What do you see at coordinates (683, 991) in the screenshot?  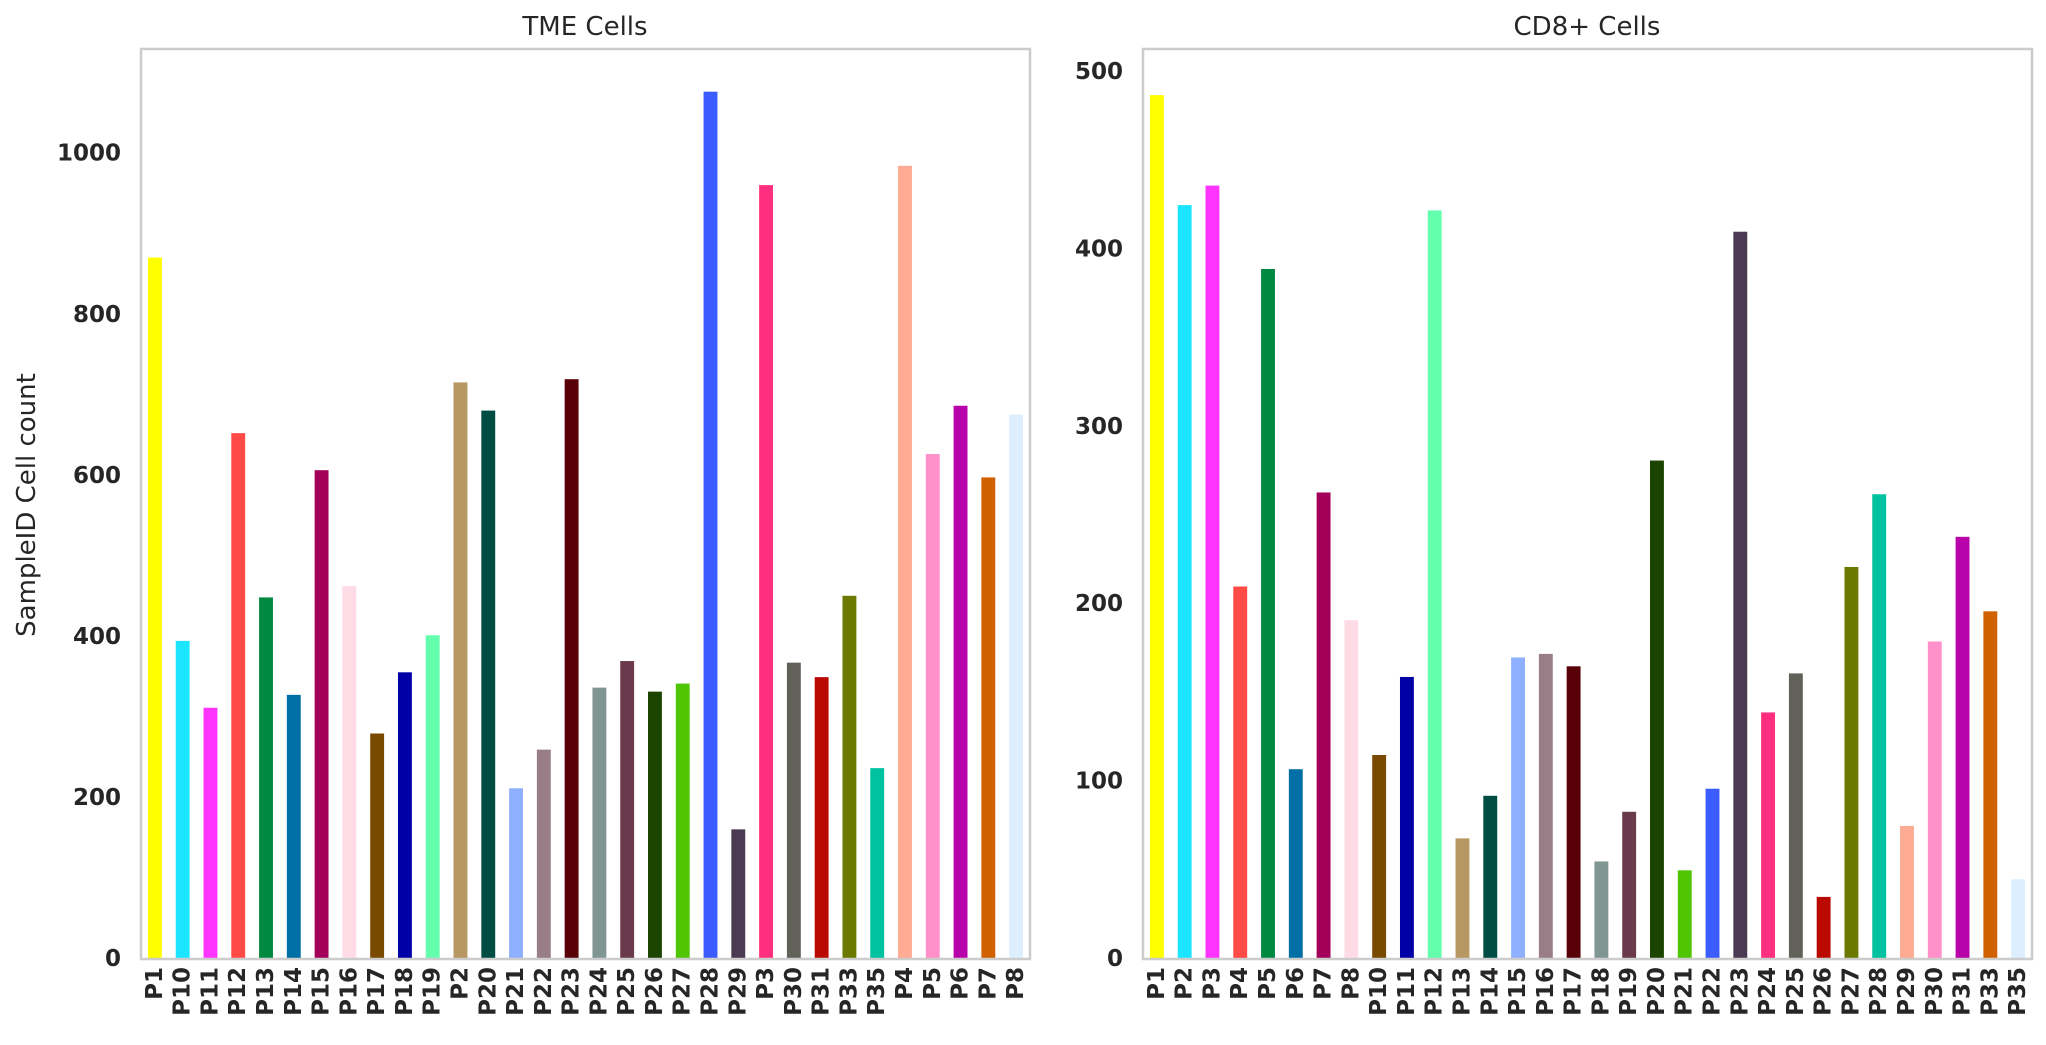 I see `tme-cells-x-tick-label: P27` at bounding box center [683, 991].